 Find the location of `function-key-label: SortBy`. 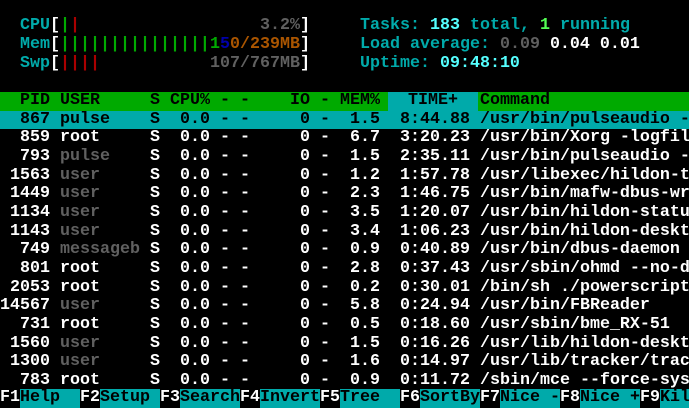

function-key-label: SortBy is located at coordinates (450, 398).